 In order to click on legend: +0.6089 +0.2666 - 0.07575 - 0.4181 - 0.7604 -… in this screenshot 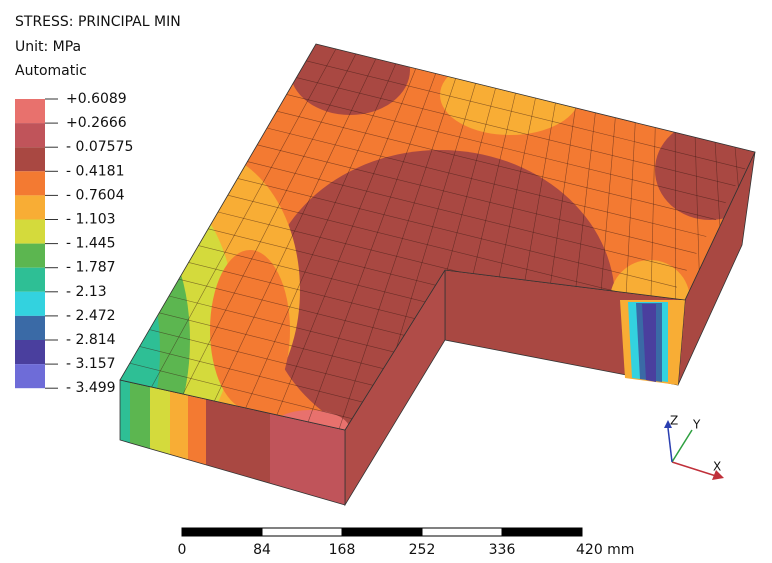, I will do `click(74, 243)`.